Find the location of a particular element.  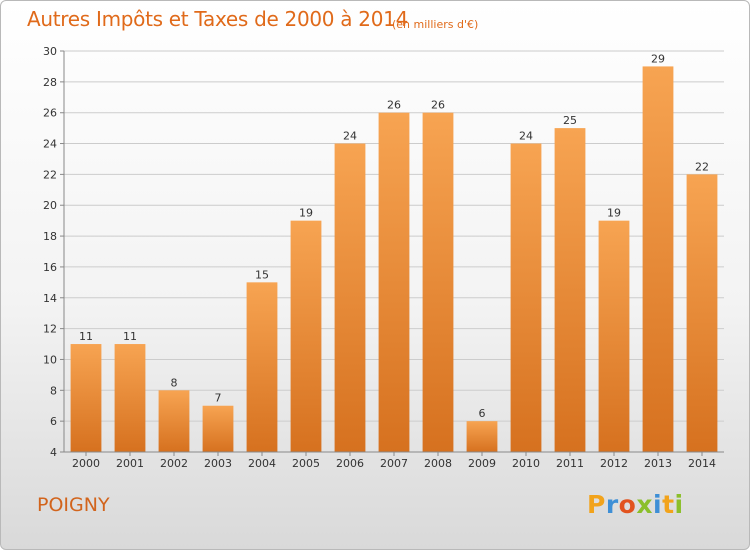

data-label-2010: 24 is located at coordinates (526, 136).